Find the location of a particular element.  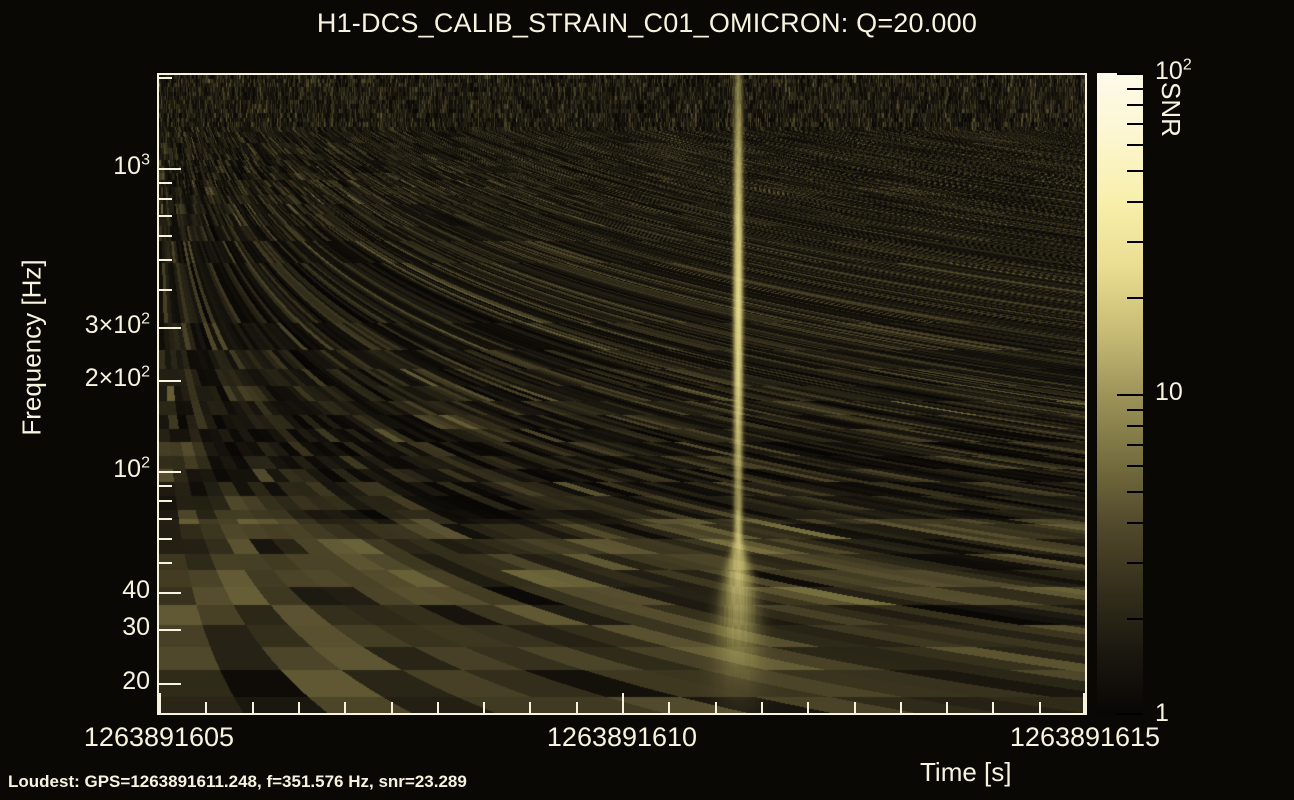

y-tick-label: 30 is located at coordinates (136, 627).